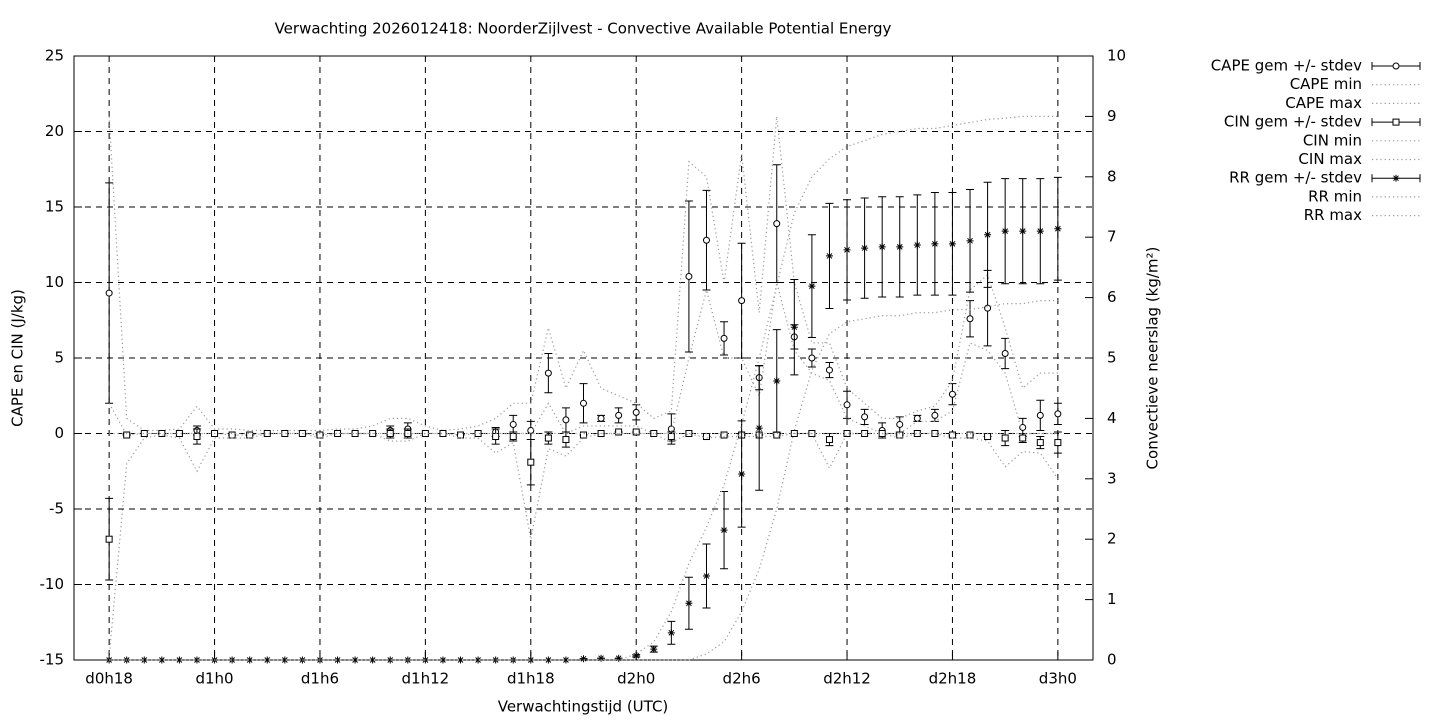 The image size is (1440, 720). I want to click on legend-label: RR gem +/- stdev, so click(1295, 178).